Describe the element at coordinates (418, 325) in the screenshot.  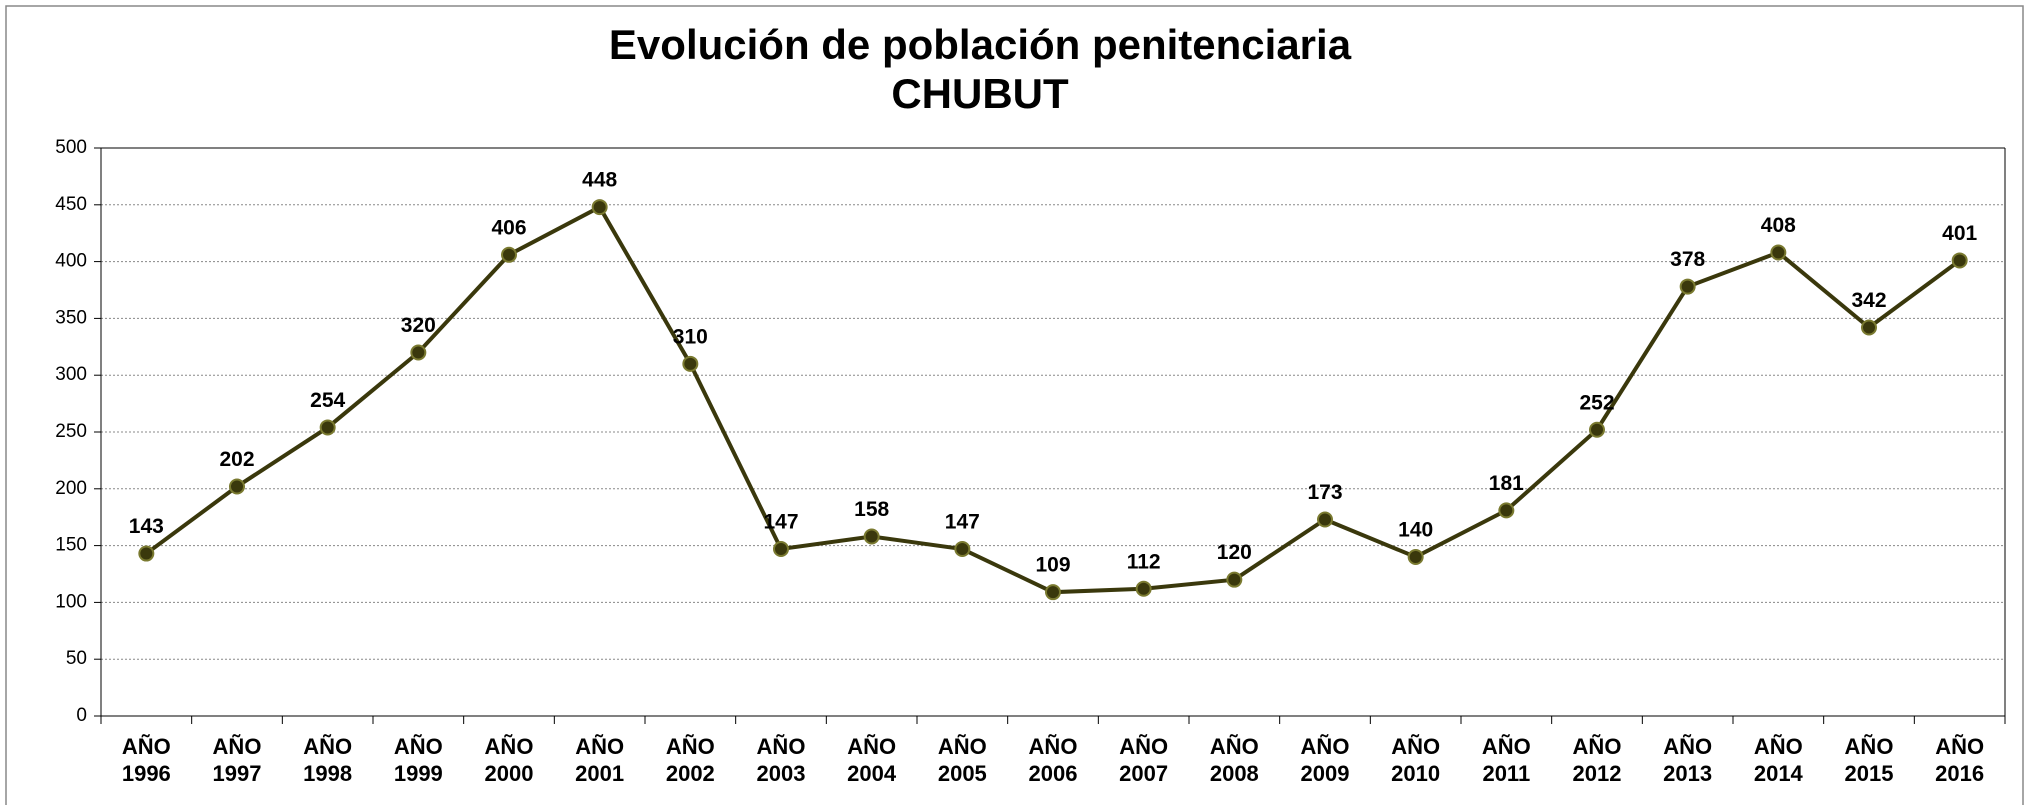
I see `data-label: 320` at that location.